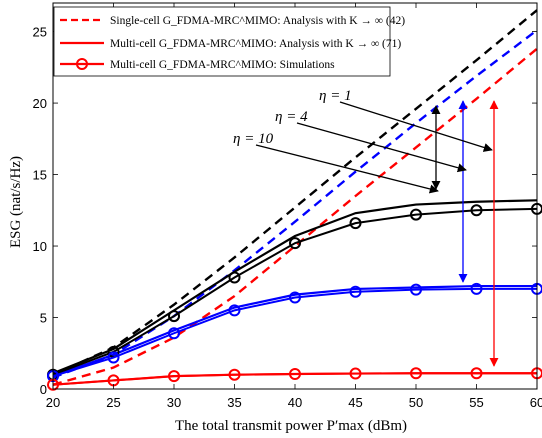  What do you see at coordinates (536, 402) in the screenshot?
I see `x-tick-label: 60` at bounding box center [536, 402].